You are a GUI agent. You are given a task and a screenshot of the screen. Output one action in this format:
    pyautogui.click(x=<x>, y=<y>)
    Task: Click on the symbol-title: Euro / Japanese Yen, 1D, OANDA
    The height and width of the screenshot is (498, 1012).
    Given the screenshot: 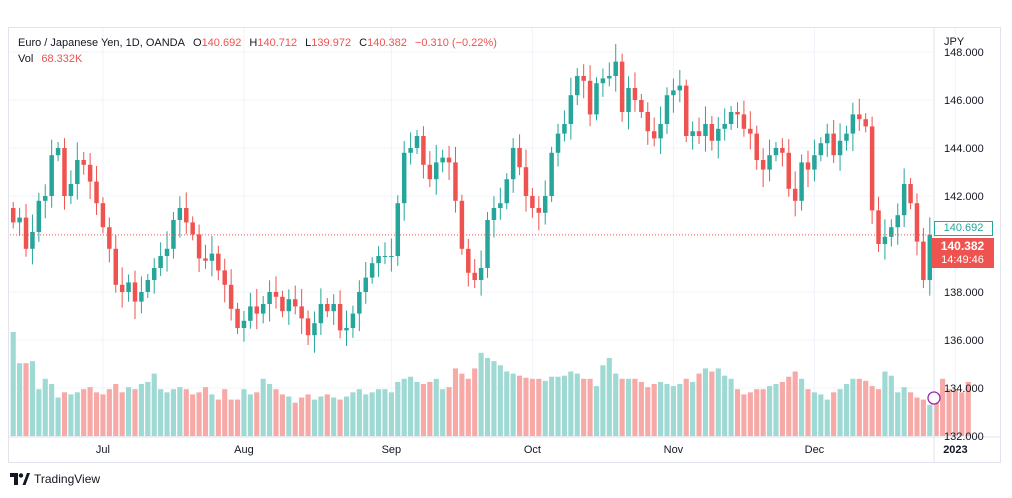 What is the action you would take?
    pyautogui.click(x=101, y=43)
    